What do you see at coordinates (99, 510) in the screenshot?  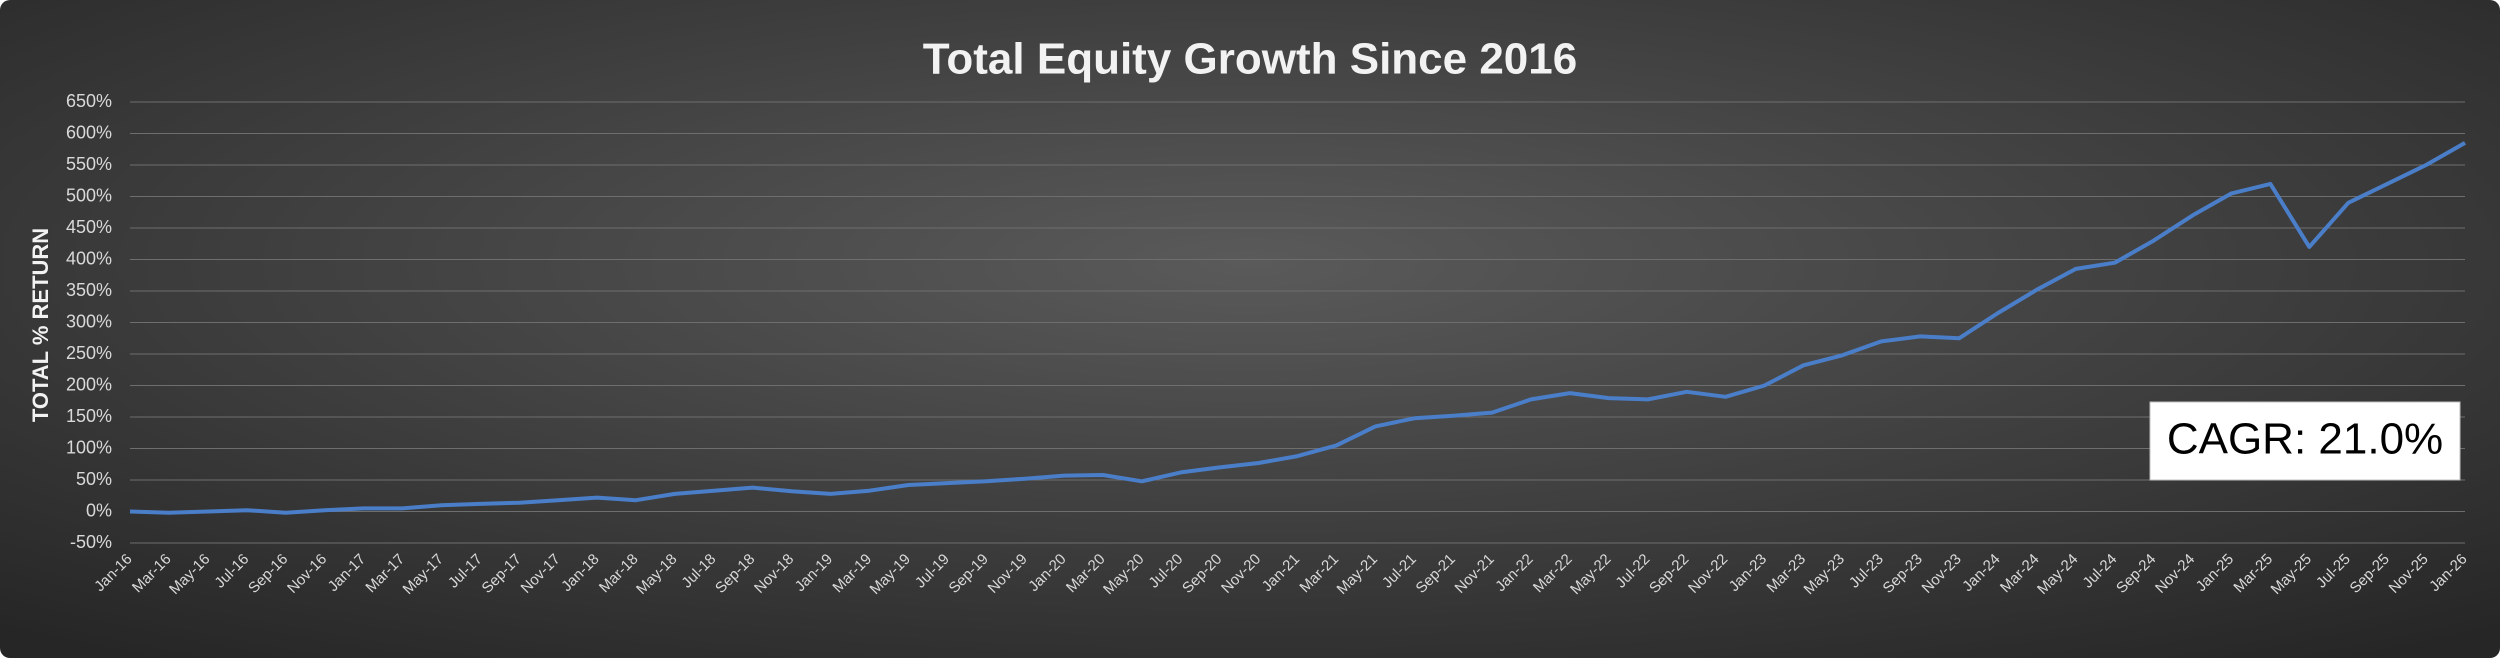 I see `y-tick-label: 0%` at bounding box center [99, 510].